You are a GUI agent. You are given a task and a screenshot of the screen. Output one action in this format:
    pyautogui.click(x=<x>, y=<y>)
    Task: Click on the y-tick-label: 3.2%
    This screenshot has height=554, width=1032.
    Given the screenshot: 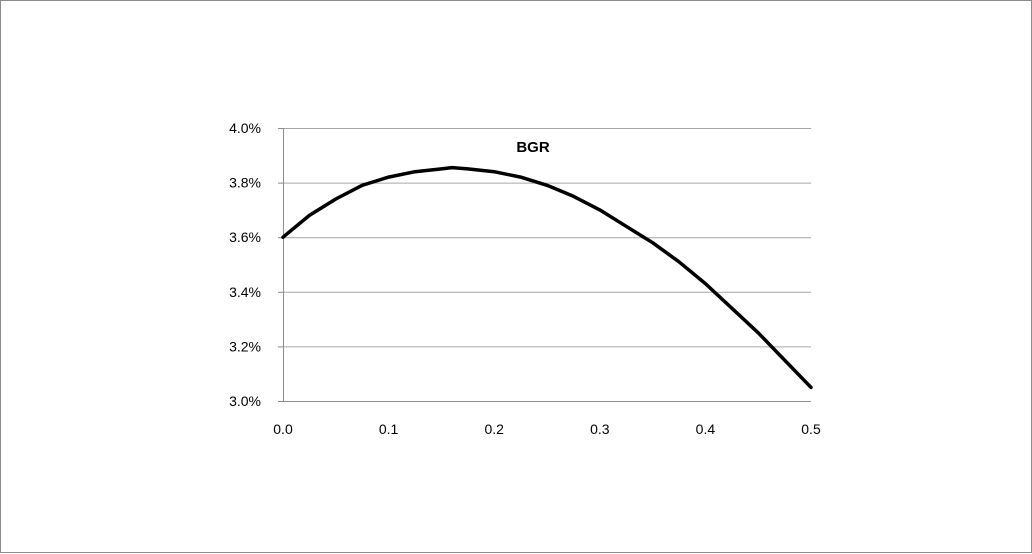 What is the action you would take?
    pyautogui.click(x=245, y=346)
    